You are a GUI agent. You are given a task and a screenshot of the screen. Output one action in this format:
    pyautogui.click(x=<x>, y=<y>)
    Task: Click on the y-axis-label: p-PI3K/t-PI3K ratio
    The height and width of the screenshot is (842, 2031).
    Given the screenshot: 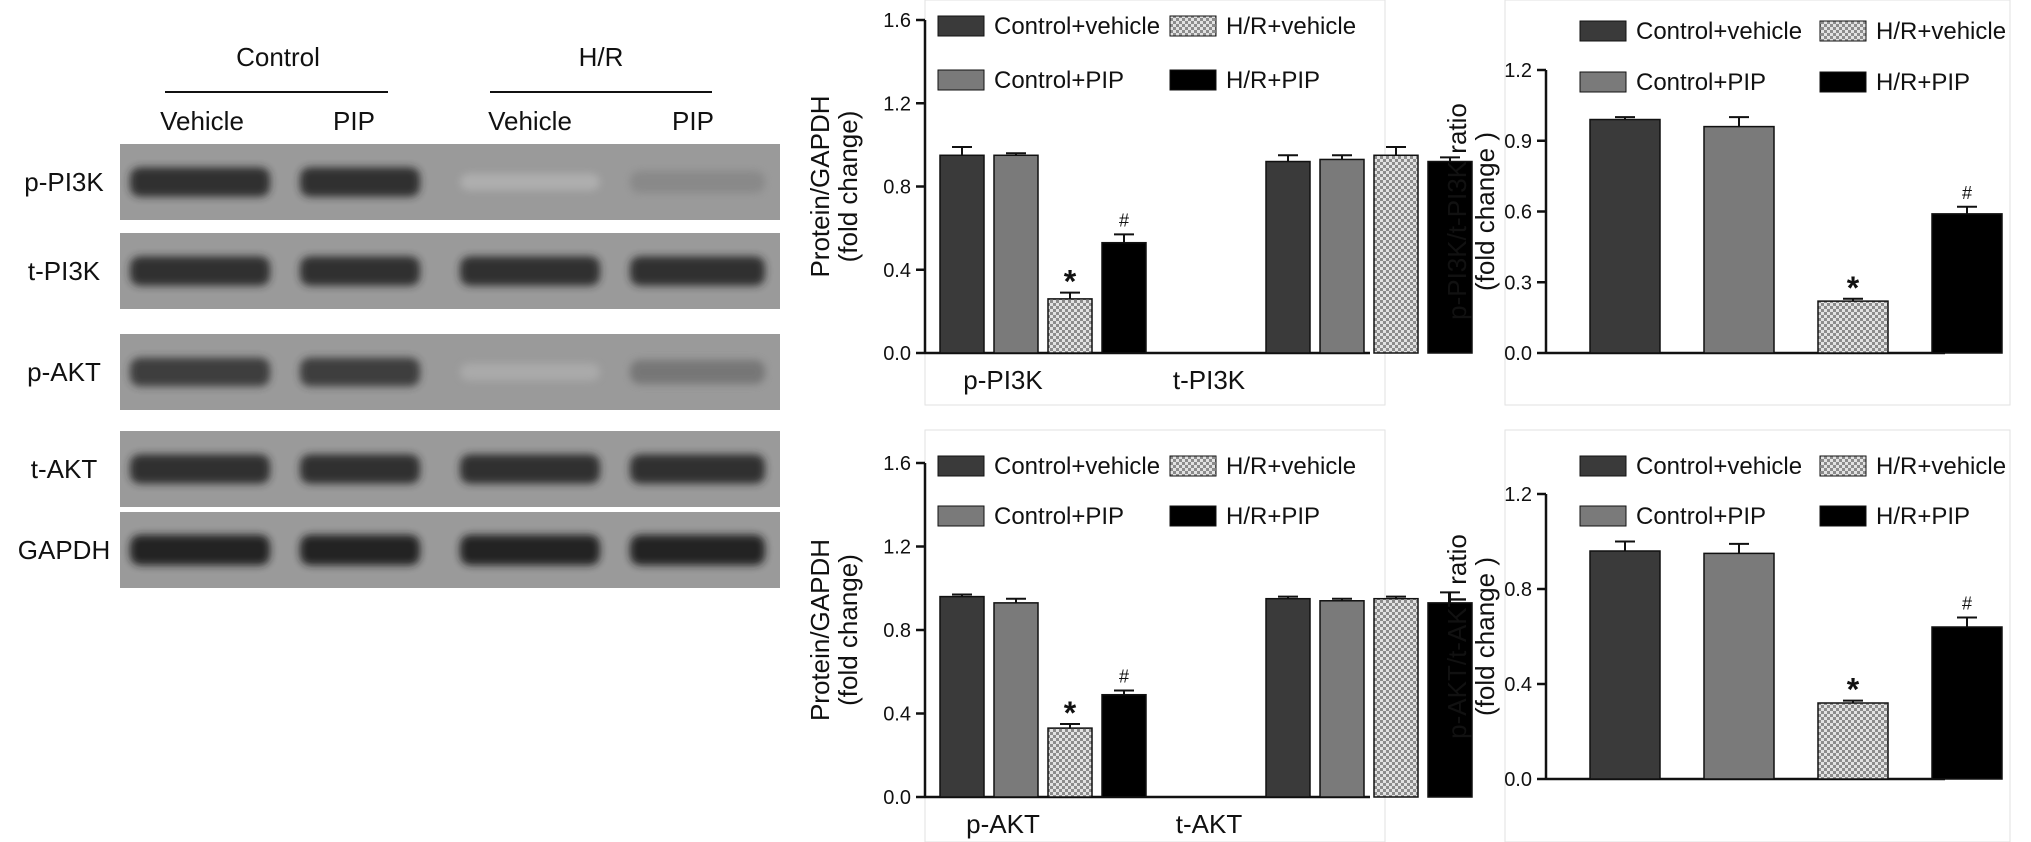 What is the action you would take?
    pyautogui.click(x=1457, y=211)
    